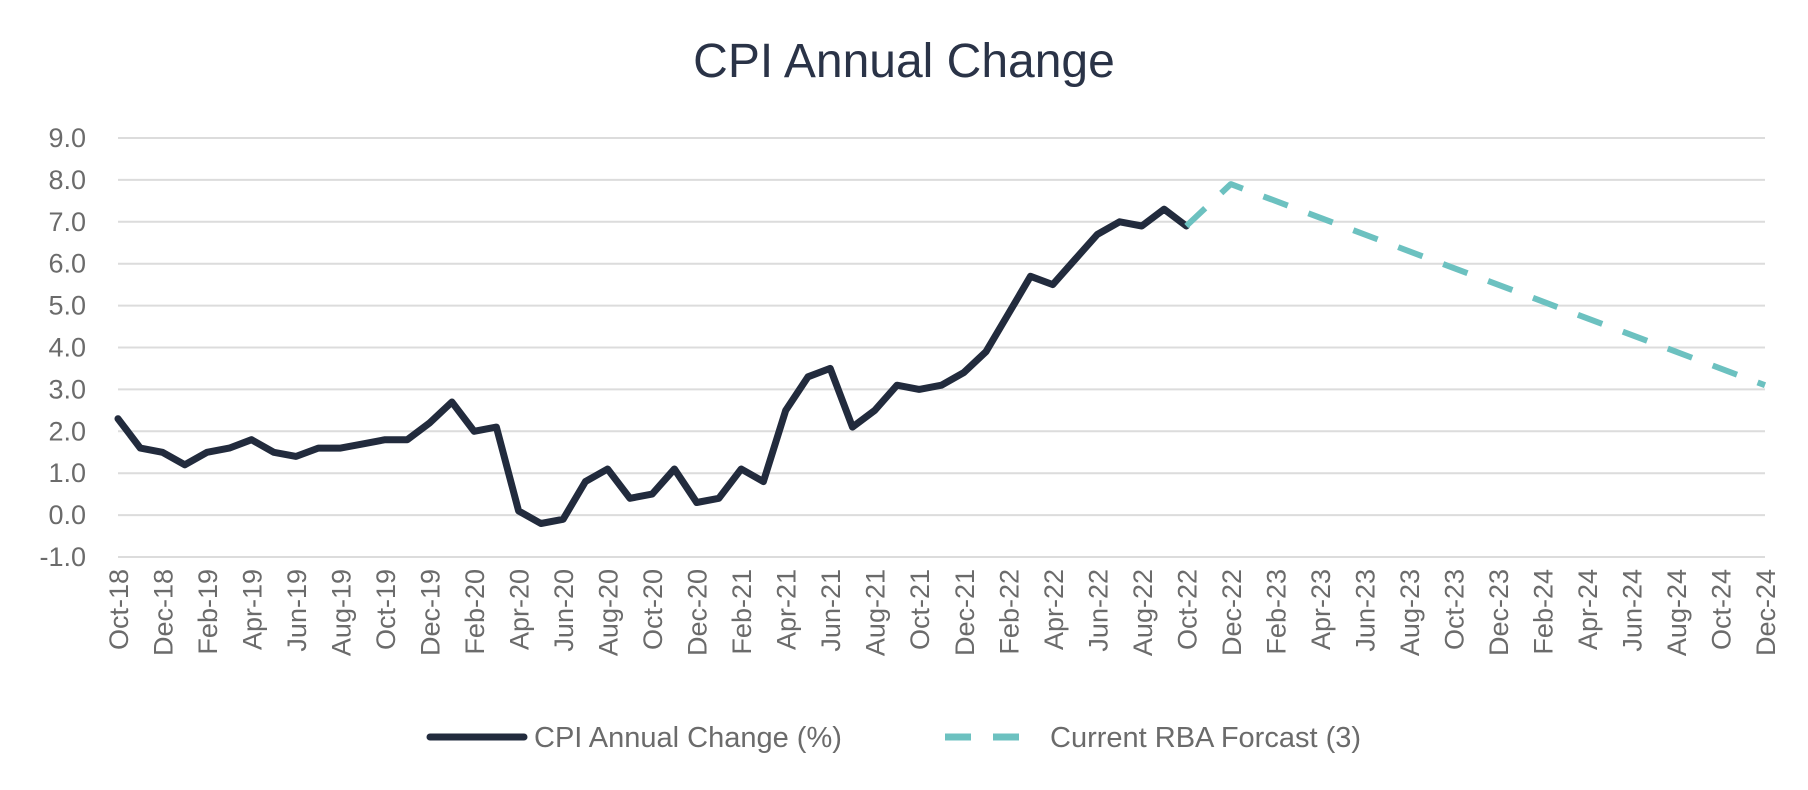 The image size is (1808, 790). Describe the element at coordinates (67, 222) in the screenshot. I see `y-tick-label: 7.0` at that location.